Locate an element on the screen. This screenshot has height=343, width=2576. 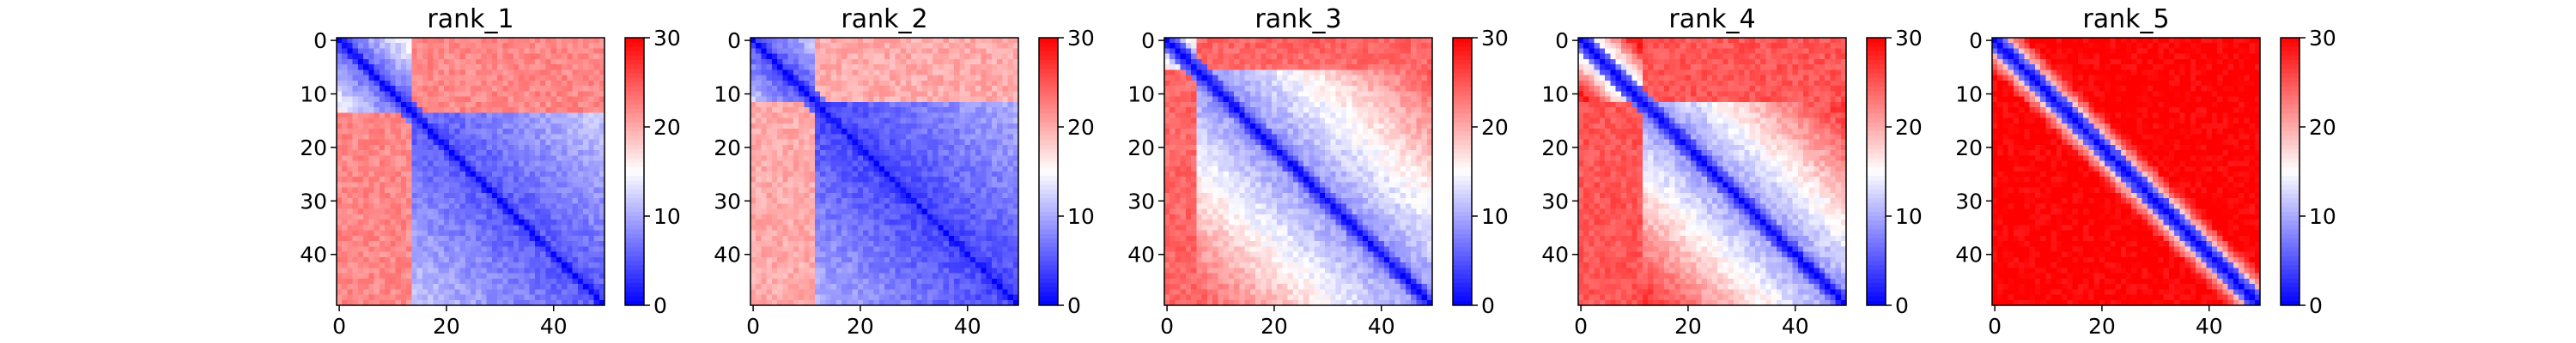
colorbar-segment is located at coordinates (634, 76).